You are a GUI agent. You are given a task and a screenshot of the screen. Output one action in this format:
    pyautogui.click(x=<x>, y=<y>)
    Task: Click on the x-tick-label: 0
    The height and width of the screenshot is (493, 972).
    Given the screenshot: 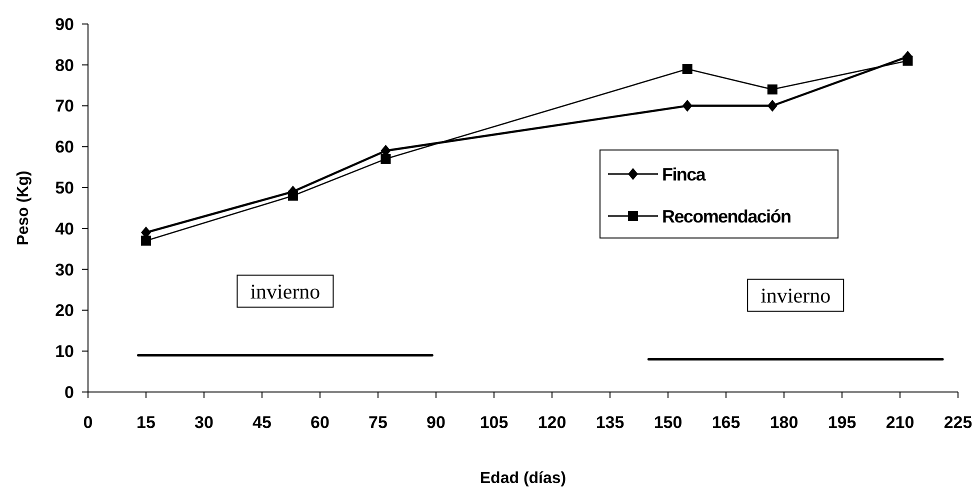 What is the action you would take?
    pyautogui.click(x=88, y=422)
    